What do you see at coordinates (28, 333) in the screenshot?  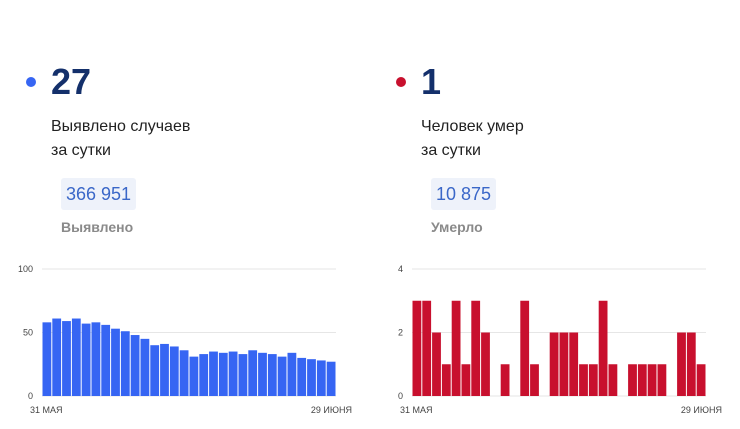 I see `cases-y-tick-label: 50` at bounding box center [28, 333].